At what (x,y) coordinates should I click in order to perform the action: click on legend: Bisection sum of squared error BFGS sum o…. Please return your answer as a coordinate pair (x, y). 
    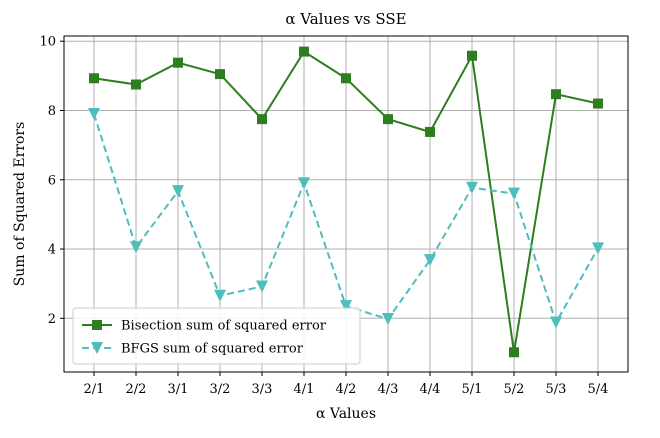
    Looking at the image, I should click on (216, 336).